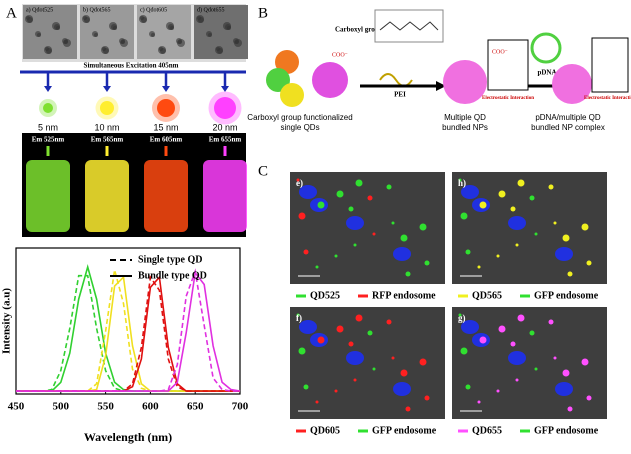 This screenshot has height=454, width=631. I want to click on image-tag: h), so click(462, 183).